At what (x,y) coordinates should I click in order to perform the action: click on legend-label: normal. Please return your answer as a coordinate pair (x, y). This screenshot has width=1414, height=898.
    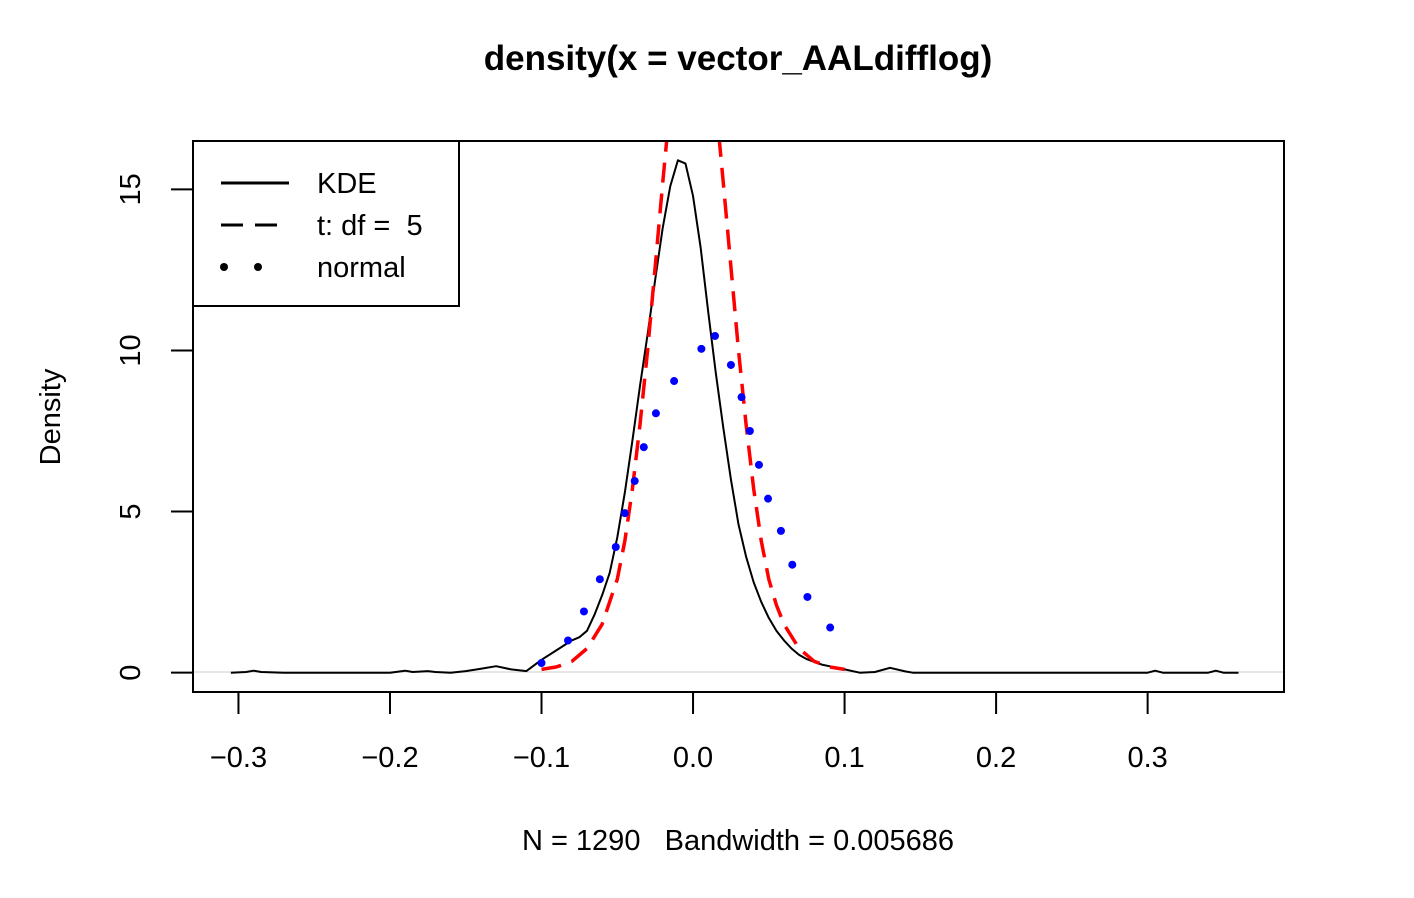
    Looking at the image, I should click on (361, 268).